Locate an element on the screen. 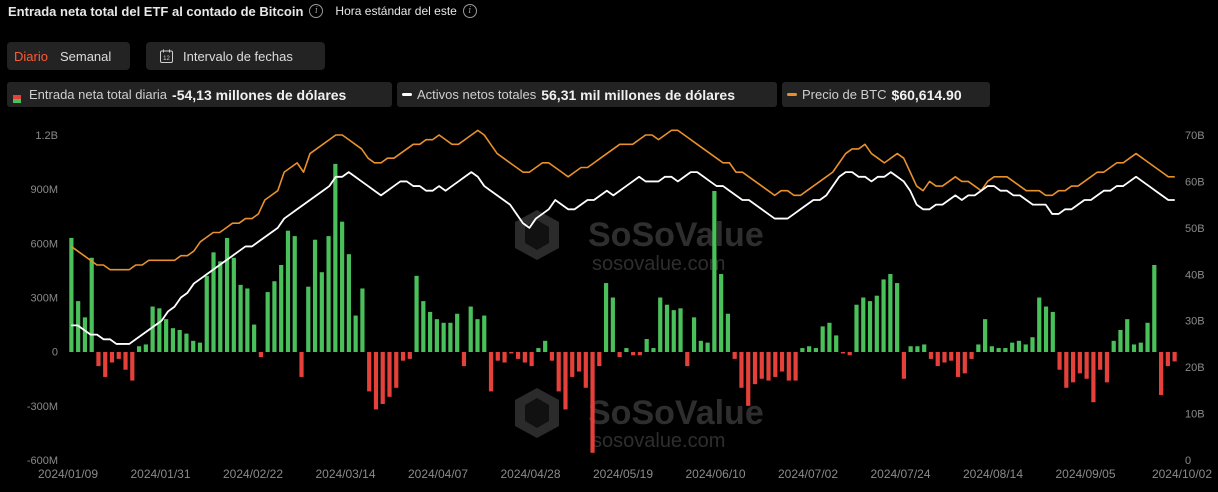 The image size is (1218, 492). watermark-brand: SoSoValue is located at coordinates (676, 235).